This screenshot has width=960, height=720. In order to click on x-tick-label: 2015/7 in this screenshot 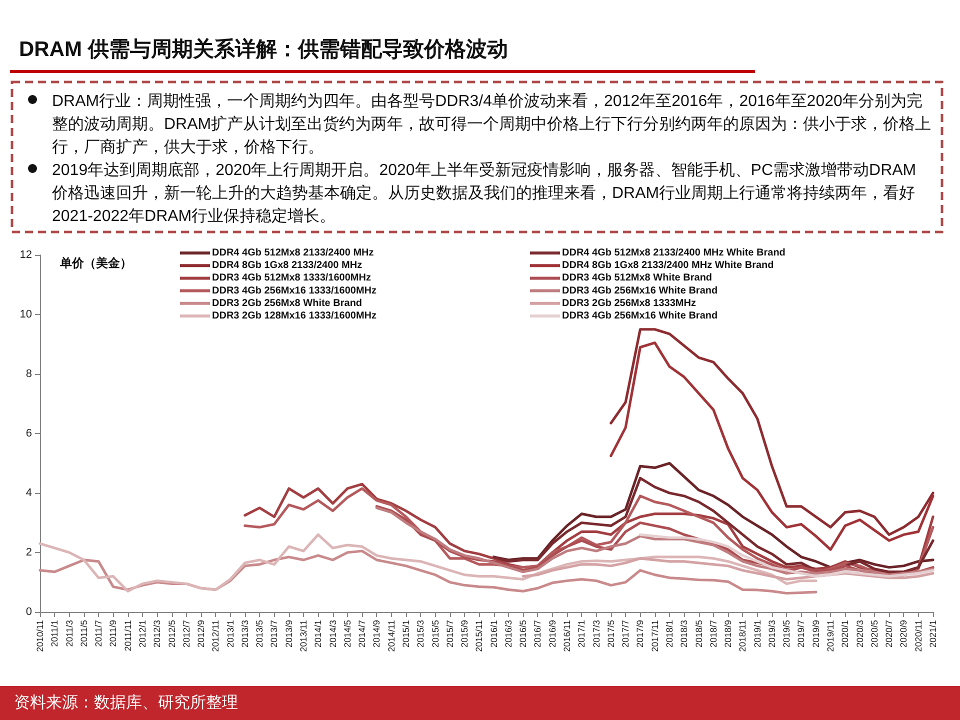, I will do `click(449, 634)`.